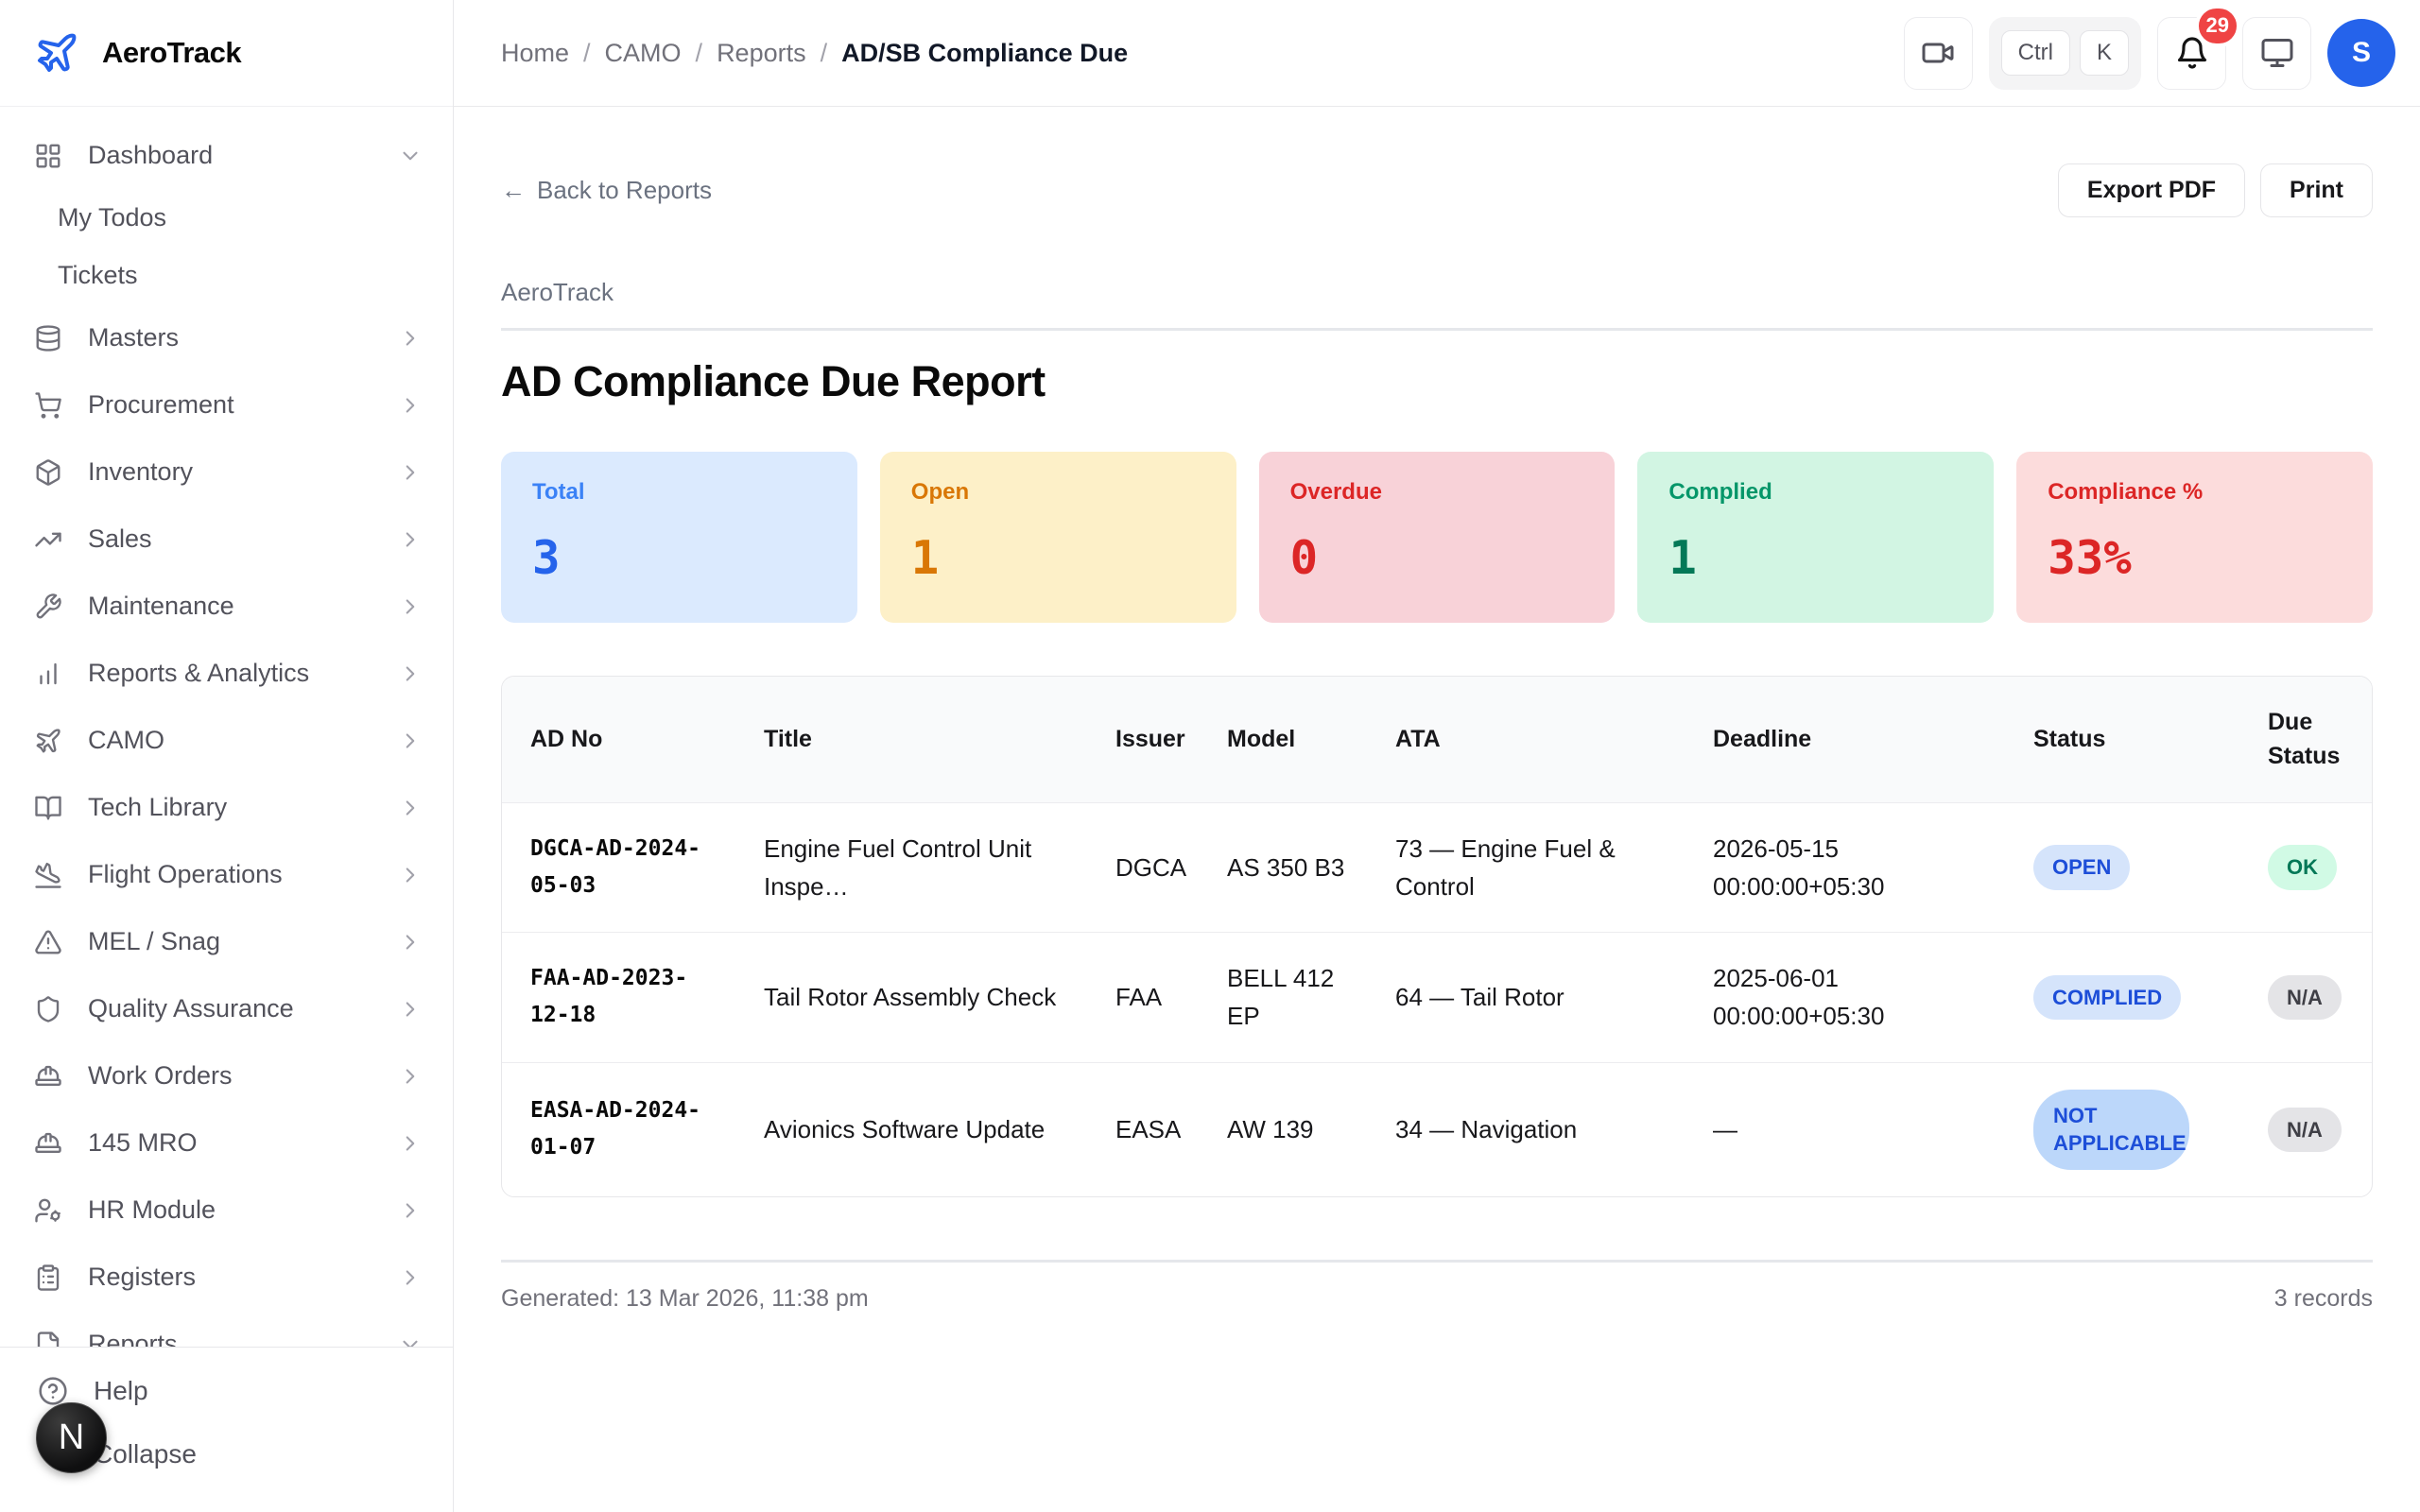 The height and width of the screenshot is (1512, 2420). I want to click on breadcrumb-camo: CAMO, so click(643, 52).